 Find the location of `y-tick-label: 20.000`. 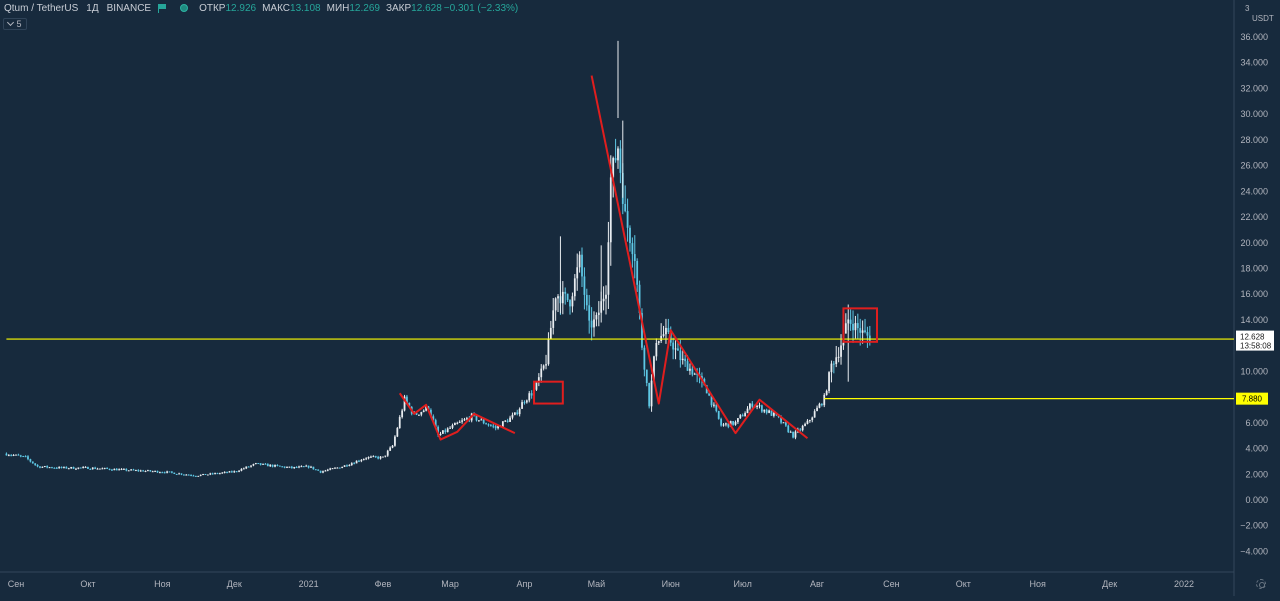

y-tick-label: 20.000 is located at coordinates (1254, 243).